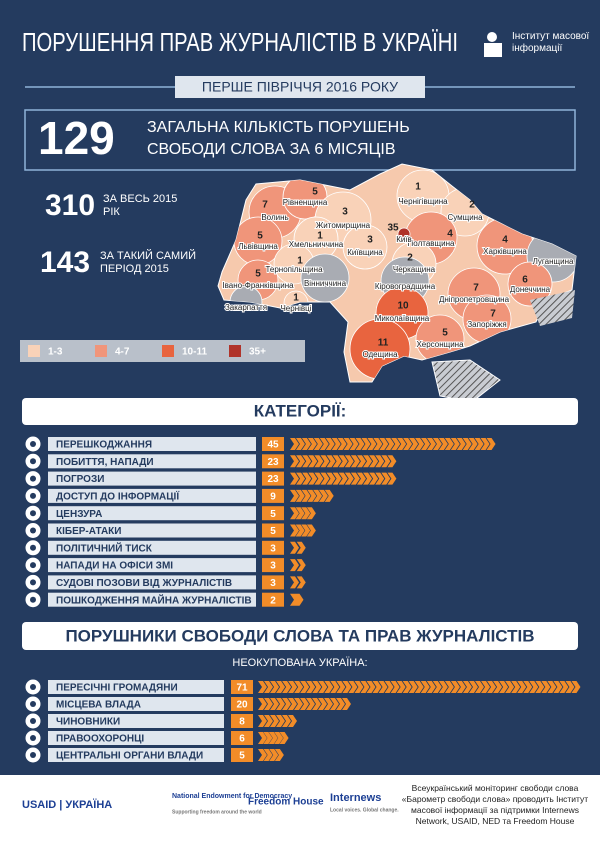  What do you see at coordinates (273, 479) in the screenshot?
I see `row-value: 23` at bounding box center [273, 479].